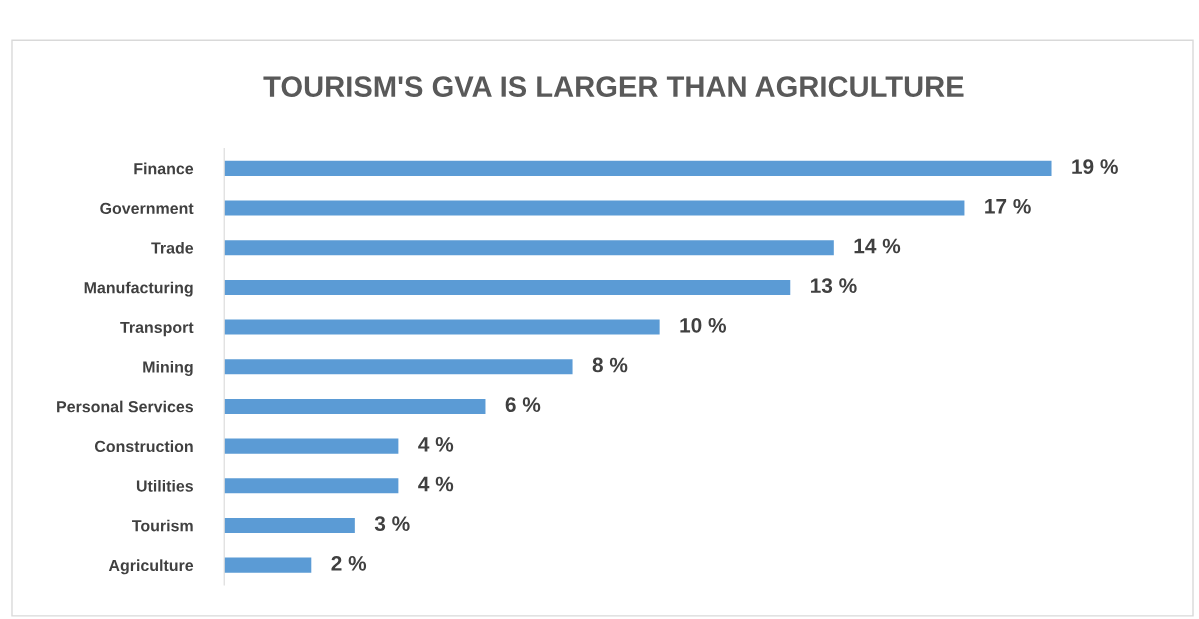  What do you see at coordinates (613, 86) in the screenshot?
I see `chart-title: TOURISM'S GVA IS LARGER THAN AGRICULTURE` at bounding box center [613, 86].